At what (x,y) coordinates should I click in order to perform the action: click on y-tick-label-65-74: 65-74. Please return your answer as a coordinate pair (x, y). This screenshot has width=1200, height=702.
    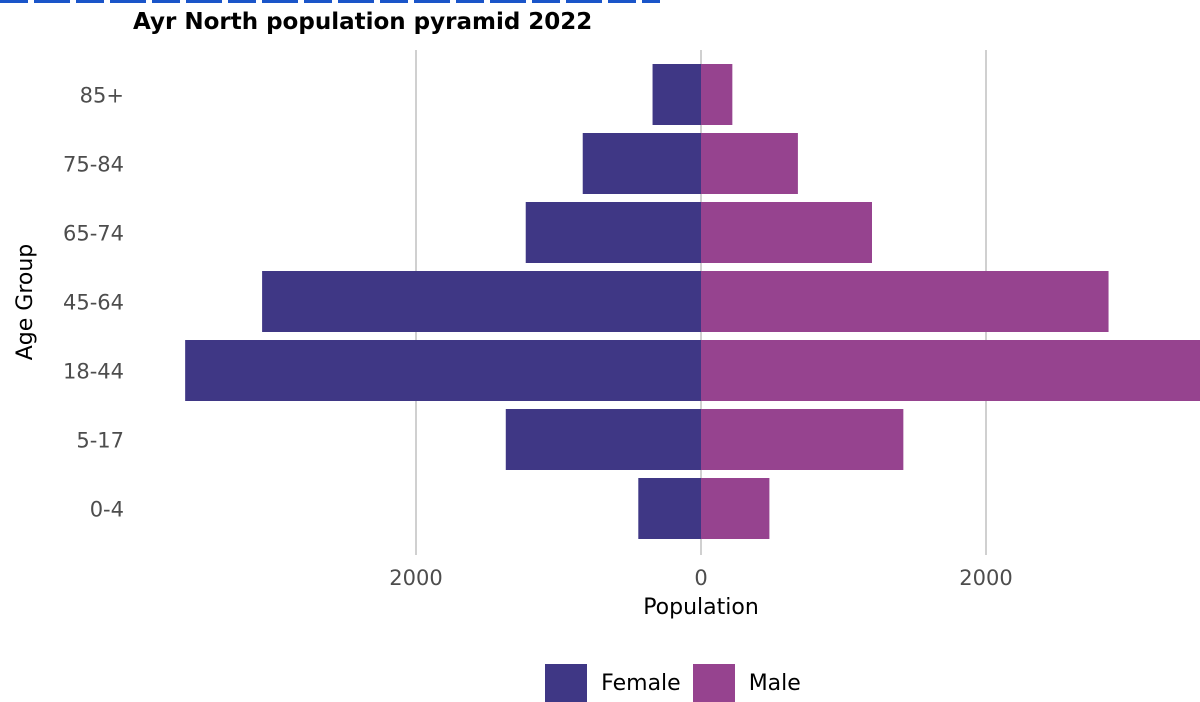
    Looking at the image, I should click on (93, 234).